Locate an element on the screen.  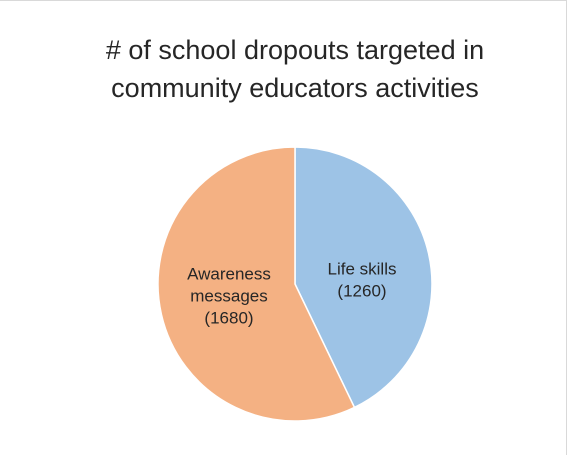
data-label-life-skills: Life skills (1260) is located at coordinates (362, 279).